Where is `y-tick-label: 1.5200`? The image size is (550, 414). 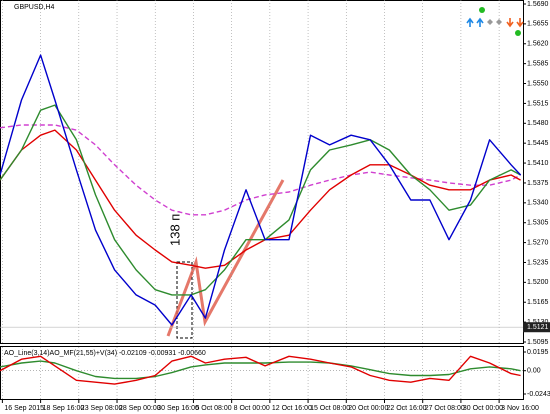 y-tick-label: 1.5200 is located at coordinates (538, 282).